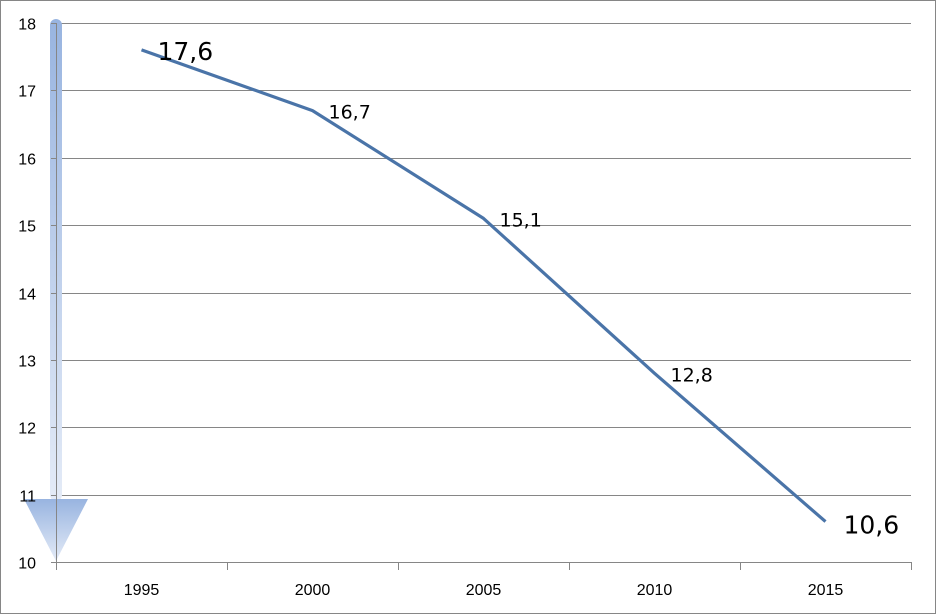 Image resolution: width=936 pixels, height=614 pixels. Describe the element at coordinates (27, 497) in the screenshot. I see `y-tick-label: 11` at that location.